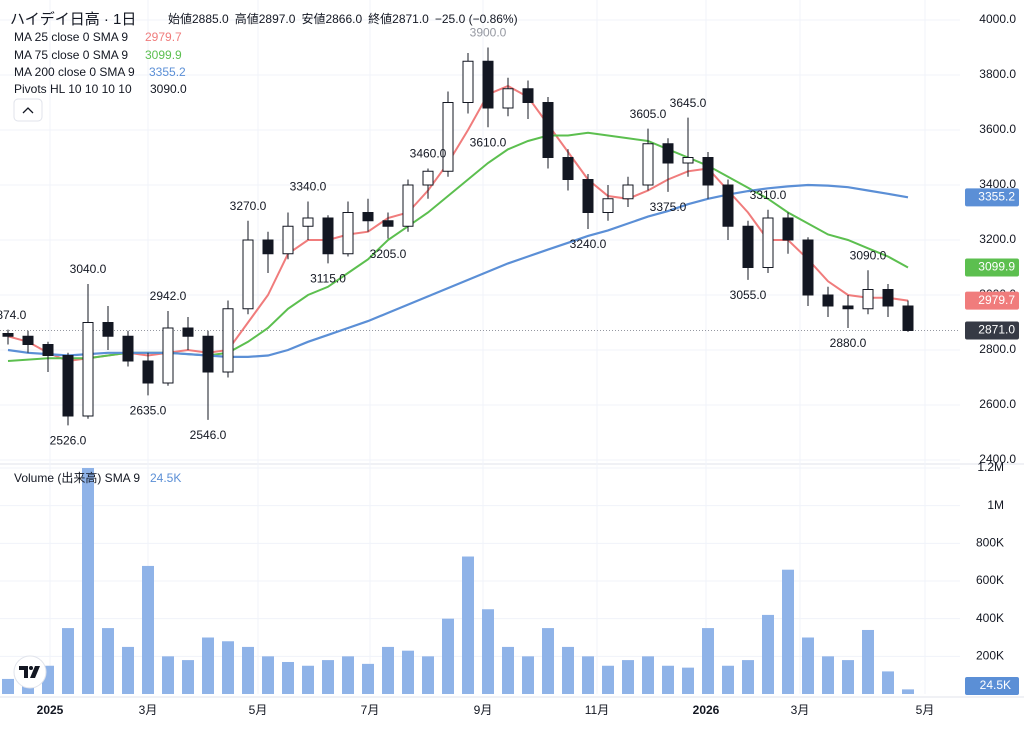 The image size is (1024, 735). What do you see at coordinates (476, 19) in the screenshot?
I see `ohlc-value: −25.0 (−0.86%)` at bounding box center [476, 19].